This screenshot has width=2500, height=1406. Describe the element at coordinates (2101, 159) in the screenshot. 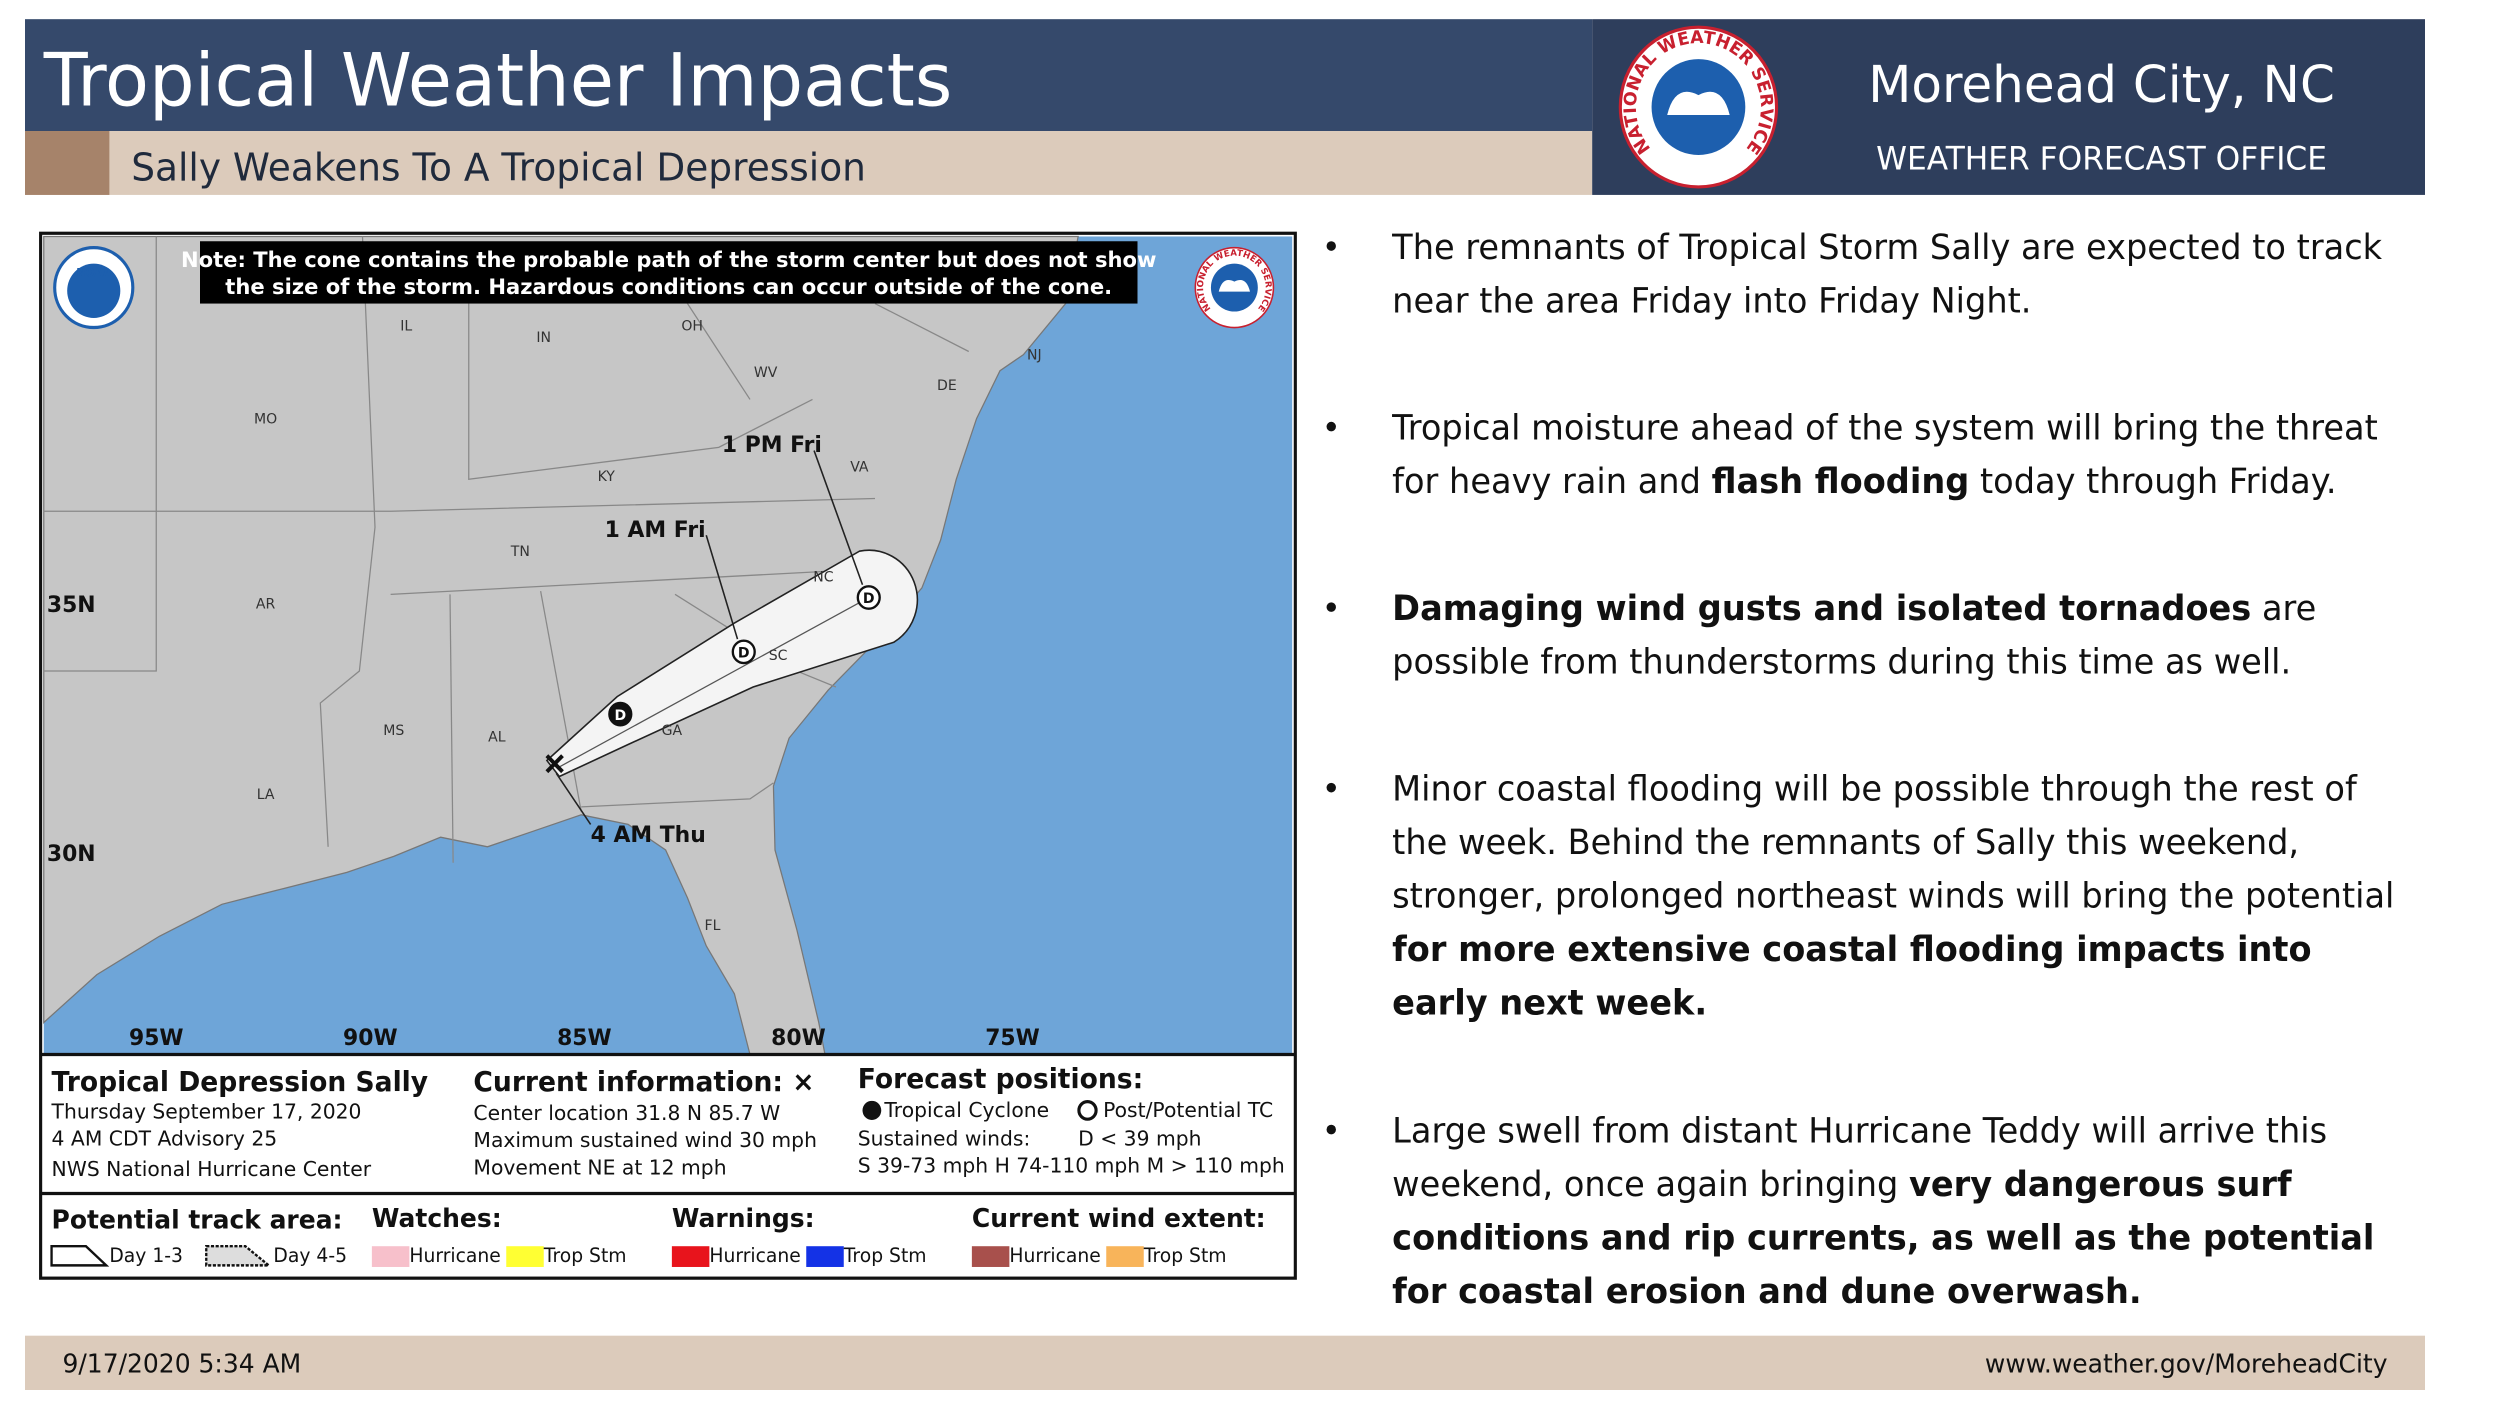

I see `office-type: WEATHER FORECAST OFFICE` at that location.